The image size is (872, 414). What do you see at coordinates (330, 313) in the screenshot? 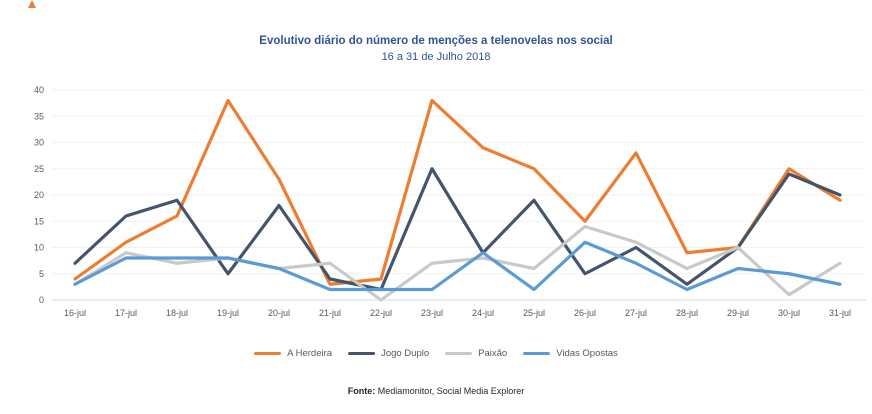
I see `x-tick-label: 21-jul` at bounding box center [330, 313].